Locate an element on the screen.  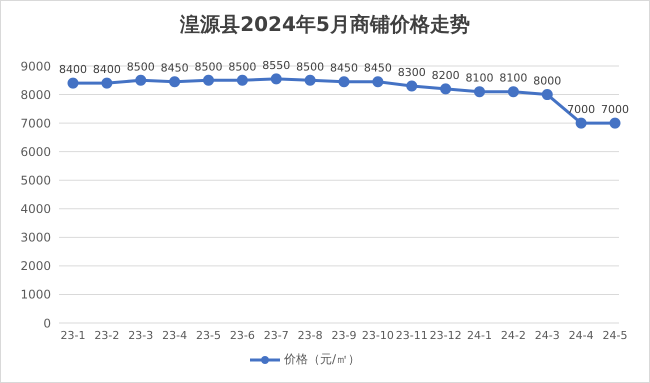
chart-title: 湟源县2024年5月商铺价格走势 is located at coordinates (324, 24).